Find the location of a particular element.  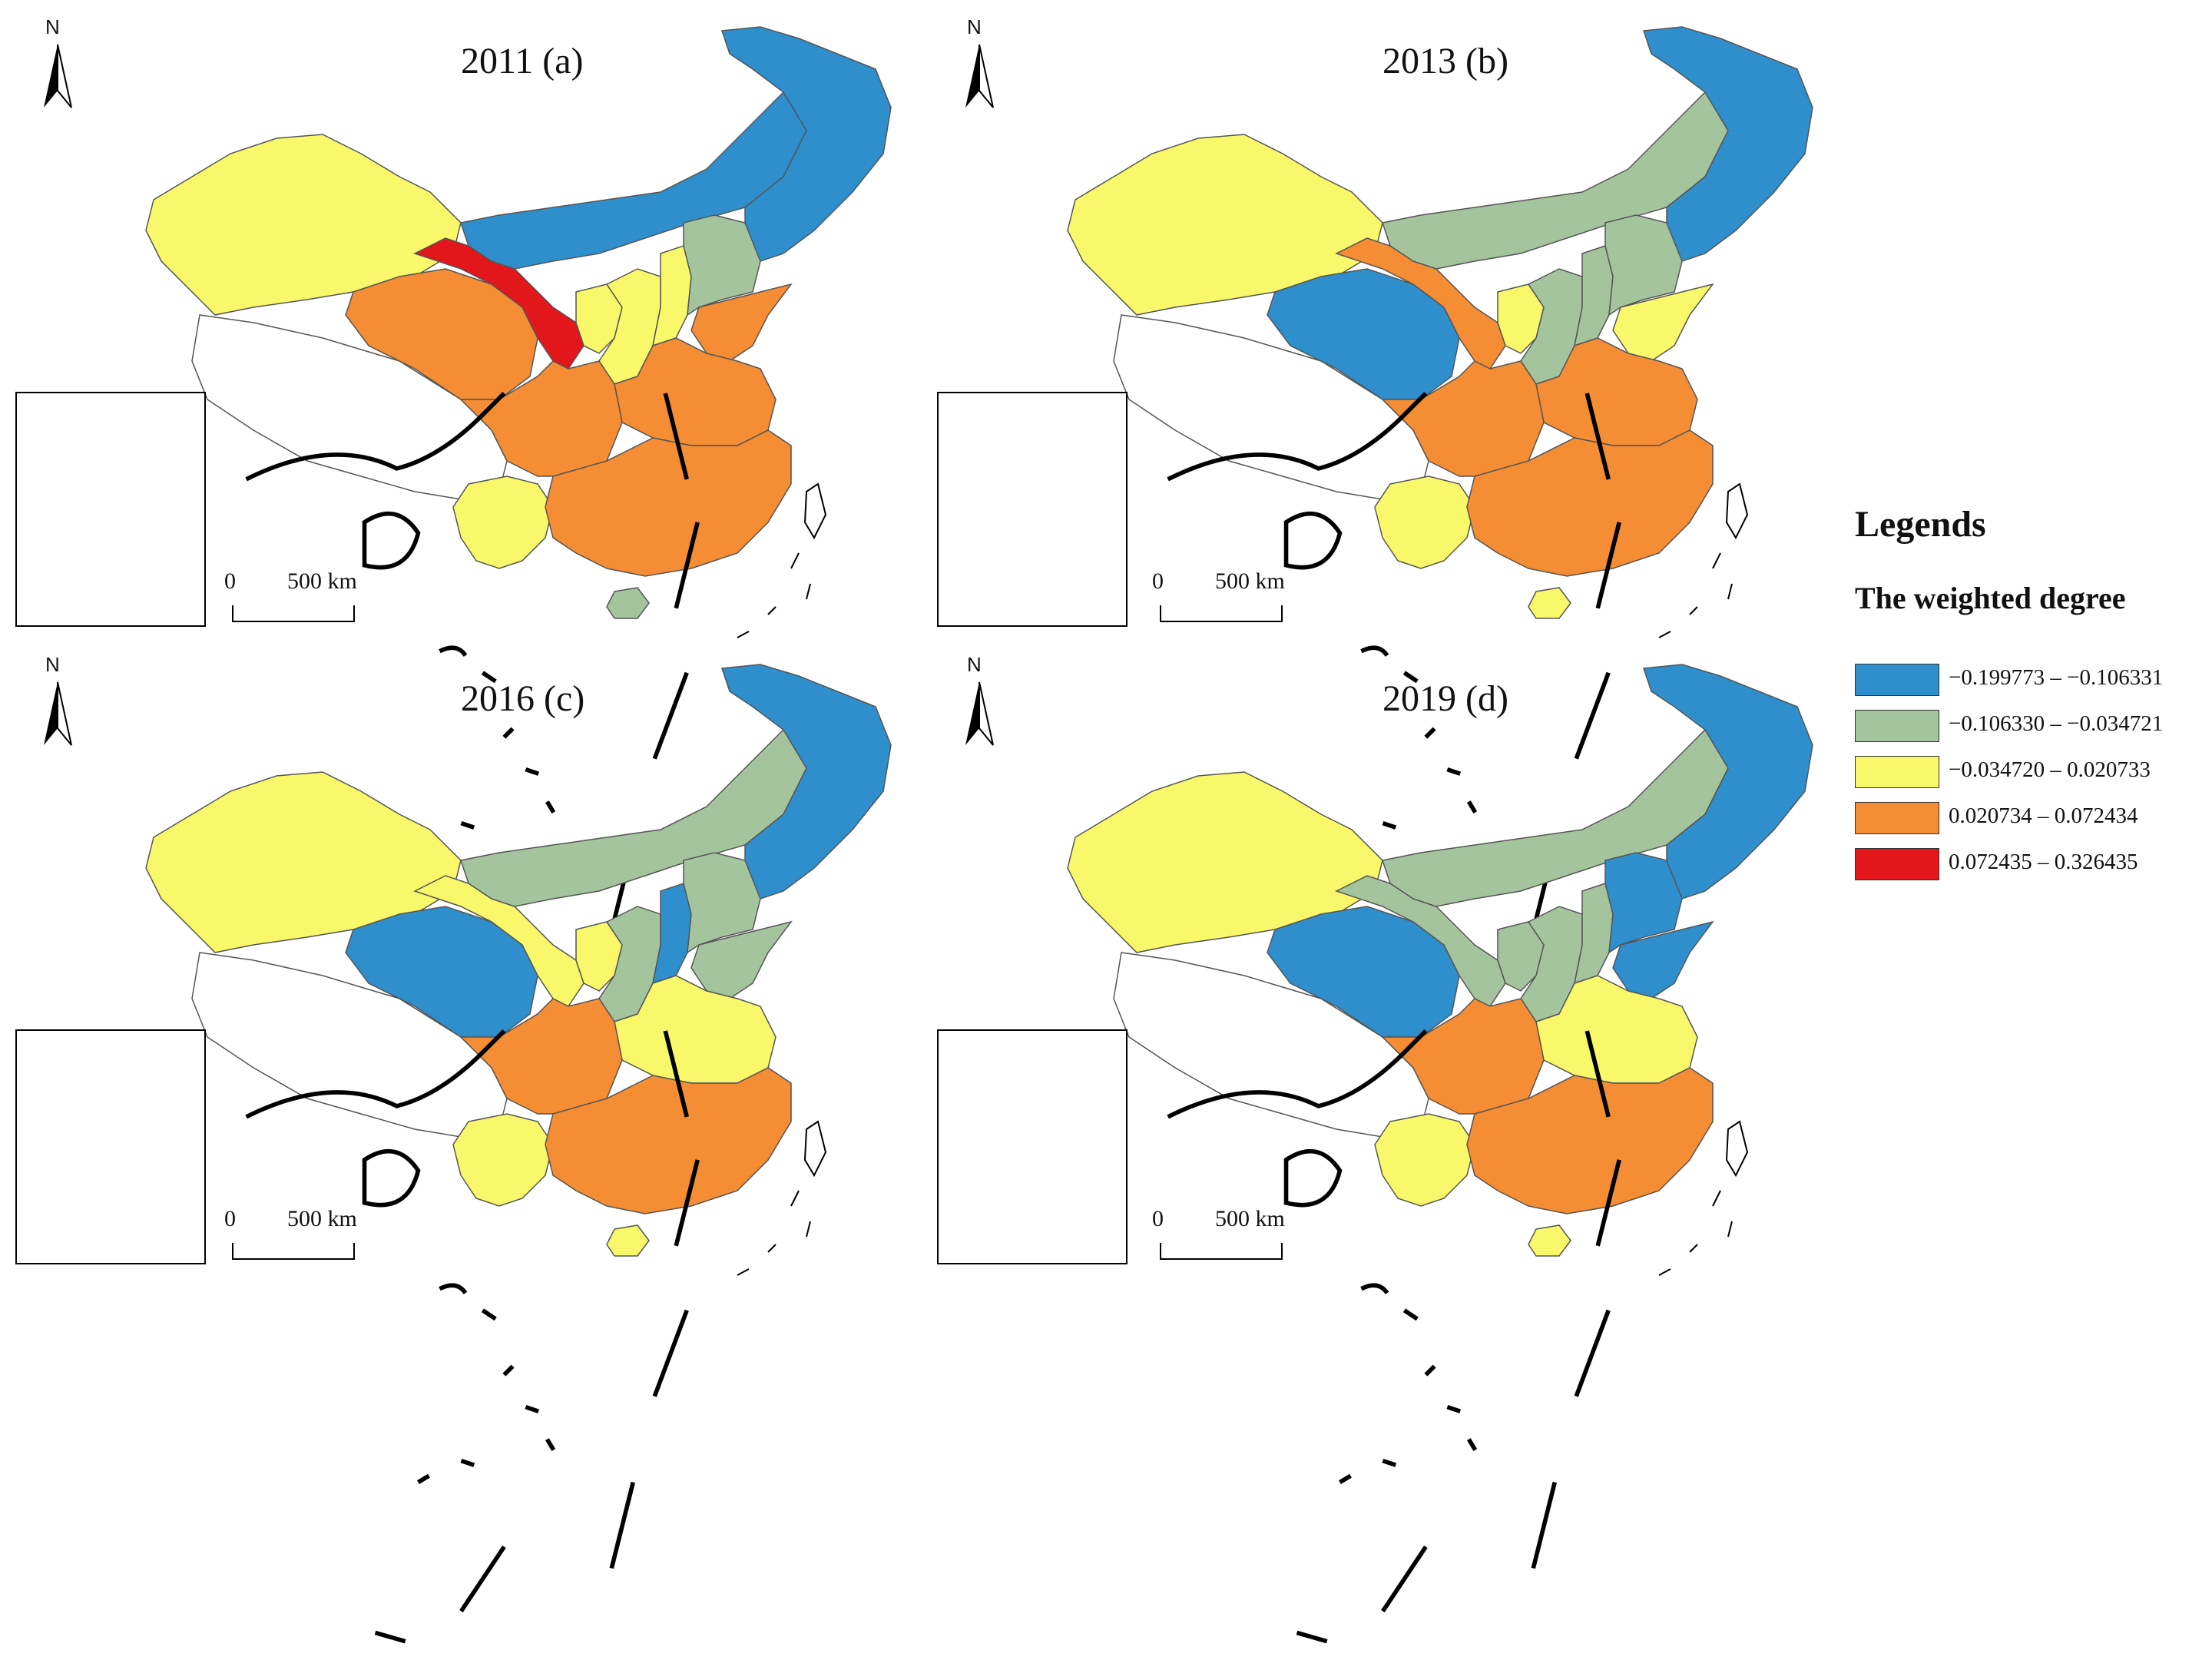

panel-title: 2016 (c) is located at coordinates (523, 698).